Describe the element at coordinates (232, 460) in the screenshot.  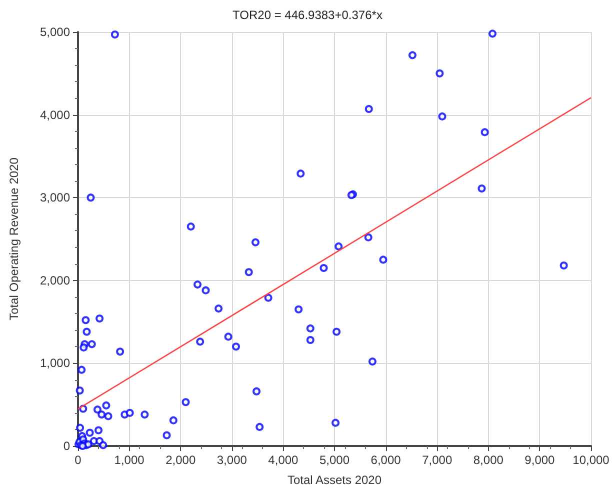
I see `x-tick-label: 3,000` at that location.